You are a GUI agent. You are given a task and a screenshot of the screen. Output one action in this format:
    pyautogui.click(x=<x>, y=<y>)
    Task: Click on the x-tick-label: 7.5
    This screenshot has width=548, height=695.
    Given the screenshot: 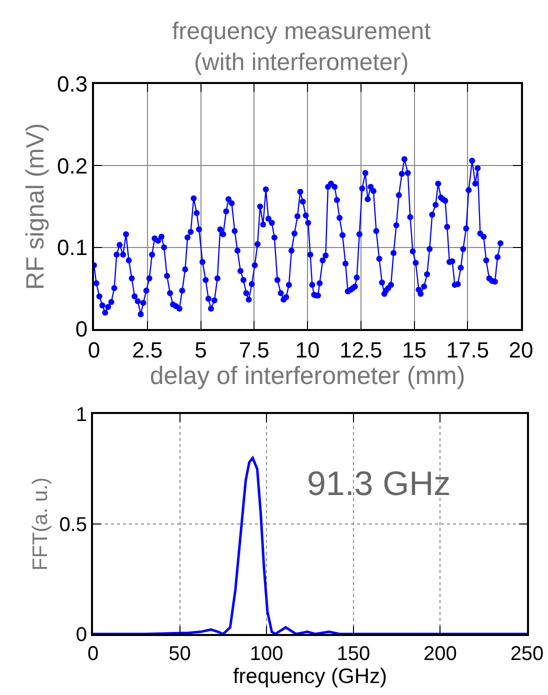 What is the action you would take?
    pyautogui.click(x=254, y=349)
    